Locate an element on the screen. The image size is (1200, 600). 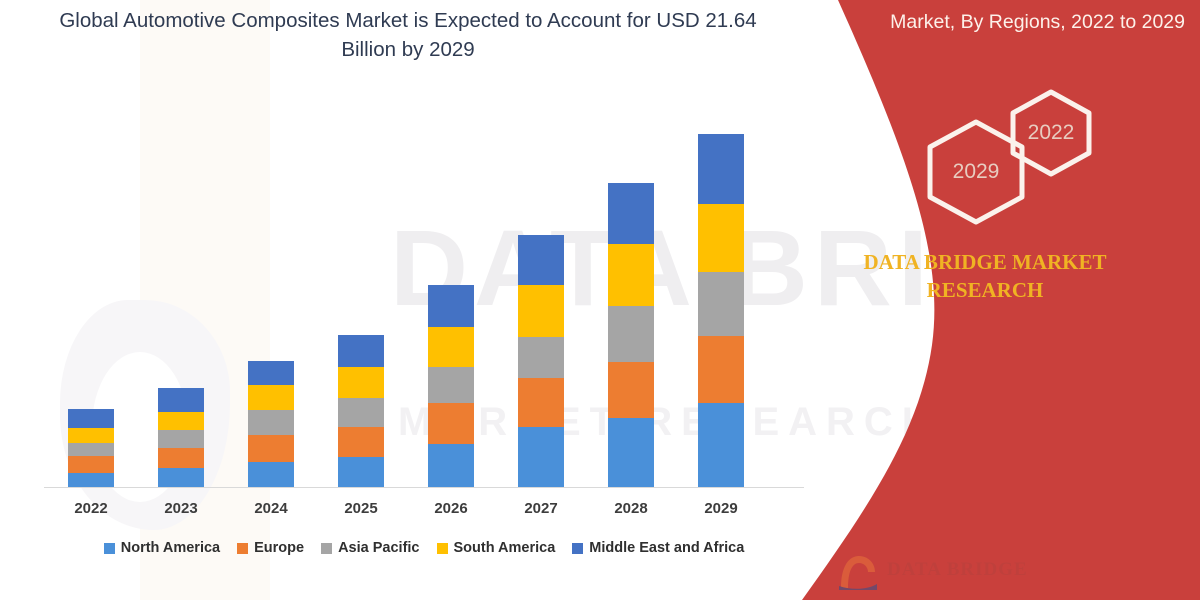
x-axis-line is located at coordinates (424, 487).